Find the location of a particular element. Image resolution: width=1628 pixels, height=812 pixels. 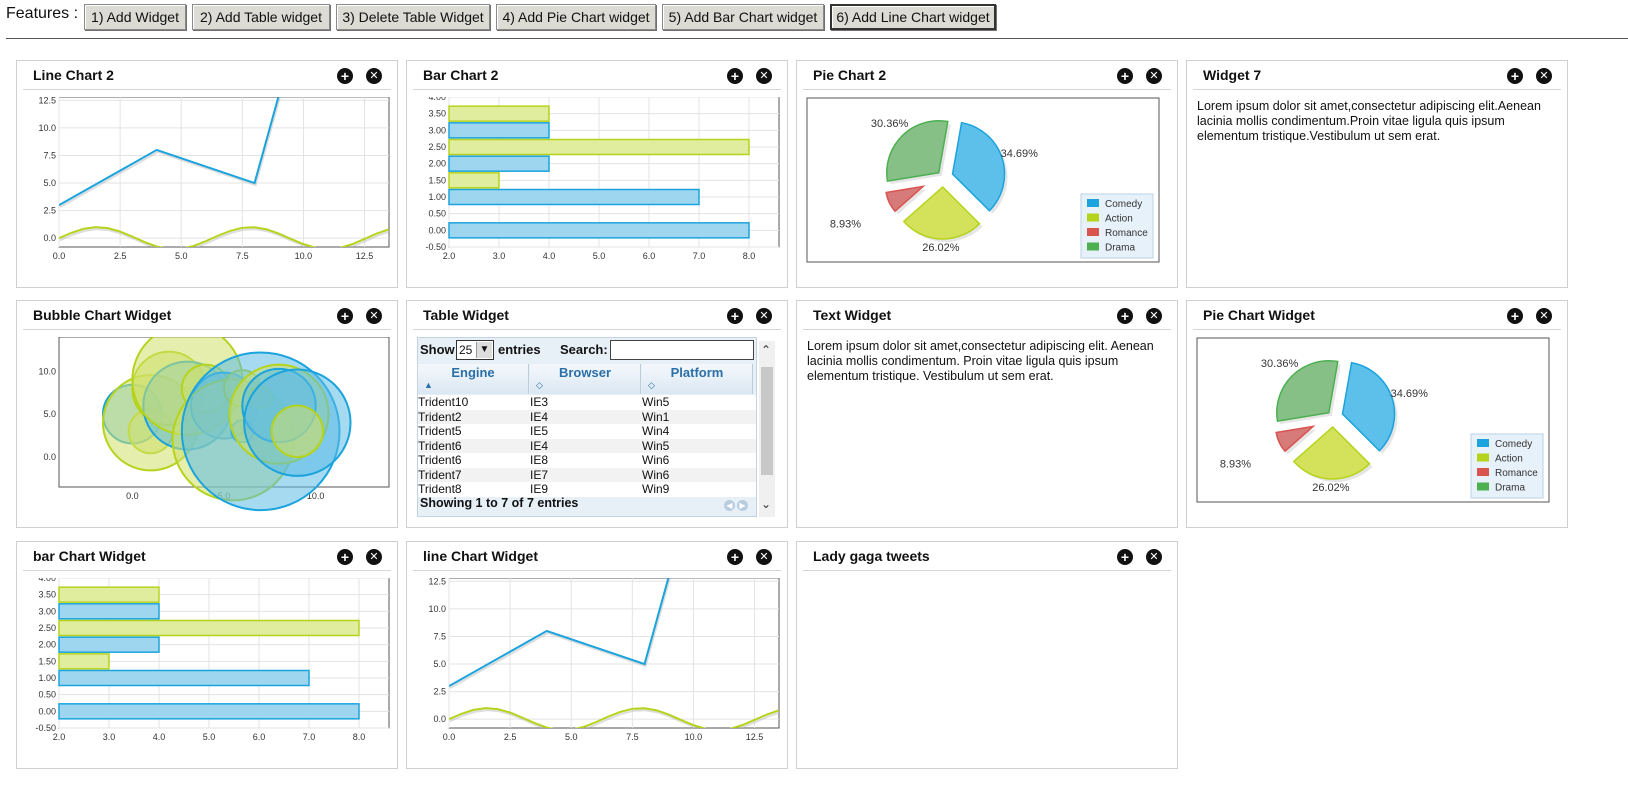

widget-header: Pie Chart Widget + ✕ is located at coordinates (1377, 315).